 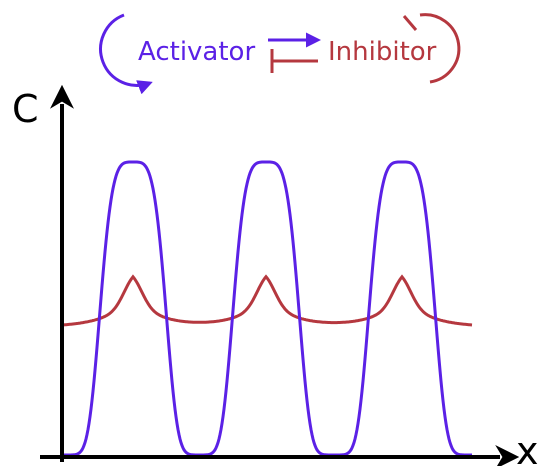 I want to click on activator-self-loop, so click(x=126, y=54).